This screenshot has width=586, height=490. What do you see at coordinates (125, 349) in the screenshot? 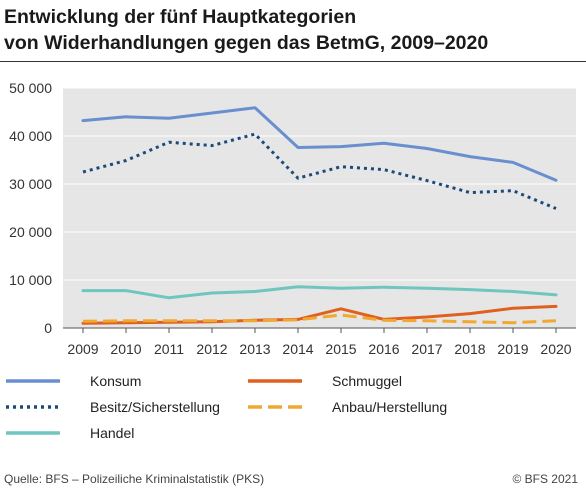
I see `x-tick-label: 2010` at bounding box center [125, 349].